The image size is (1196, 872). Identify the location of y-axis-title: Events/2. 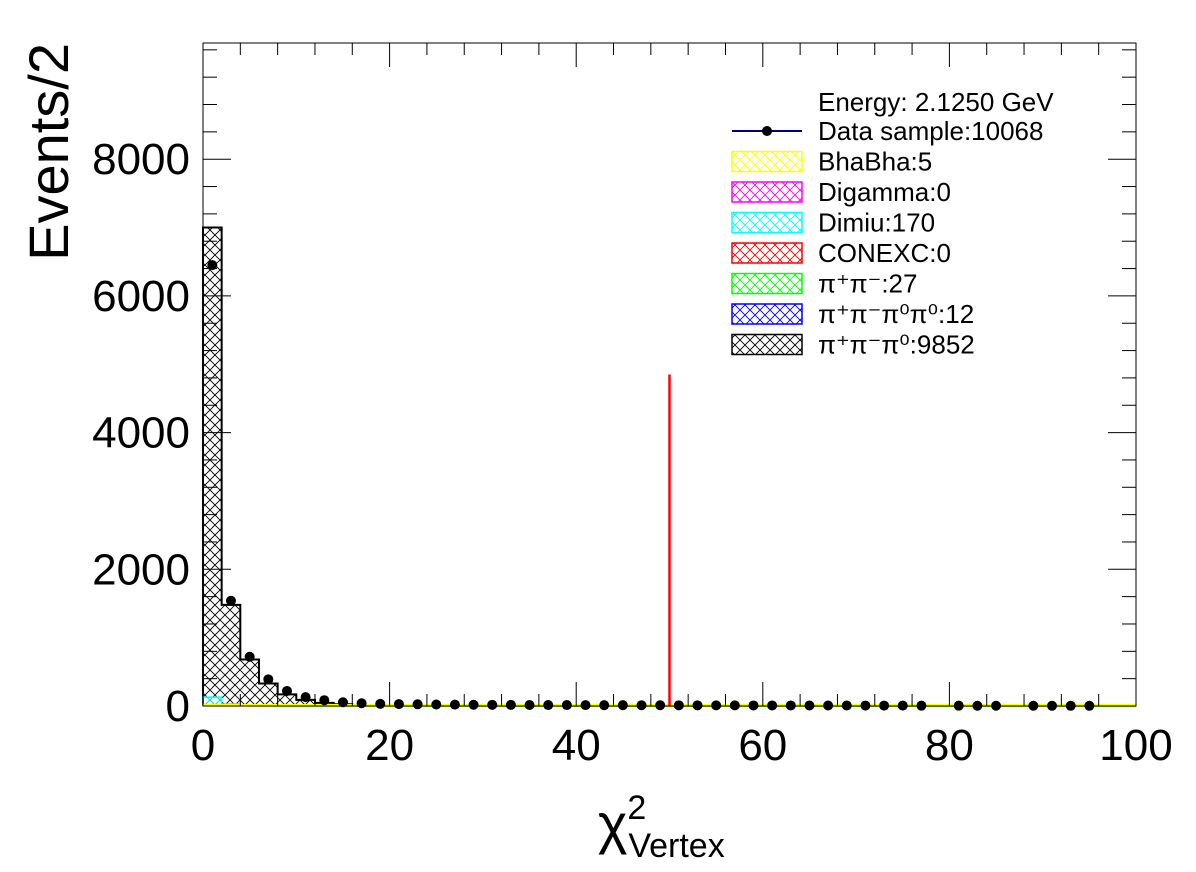
(48, 152).